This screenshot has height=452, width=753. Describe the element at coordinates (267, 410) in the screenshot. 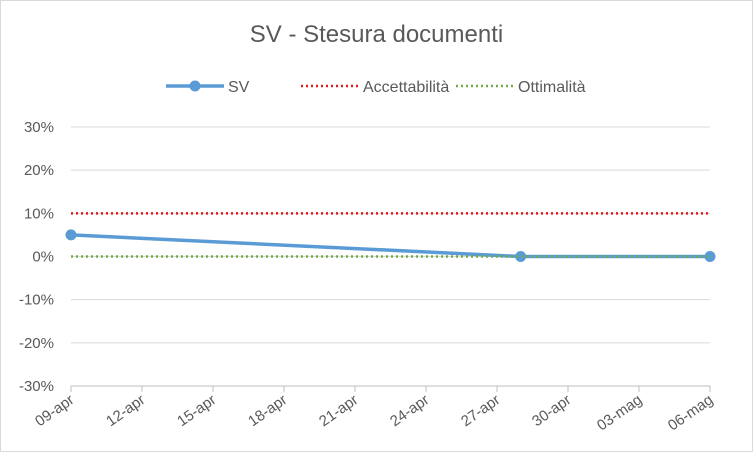

I see `x-tick-label: 18-apr` at that location.